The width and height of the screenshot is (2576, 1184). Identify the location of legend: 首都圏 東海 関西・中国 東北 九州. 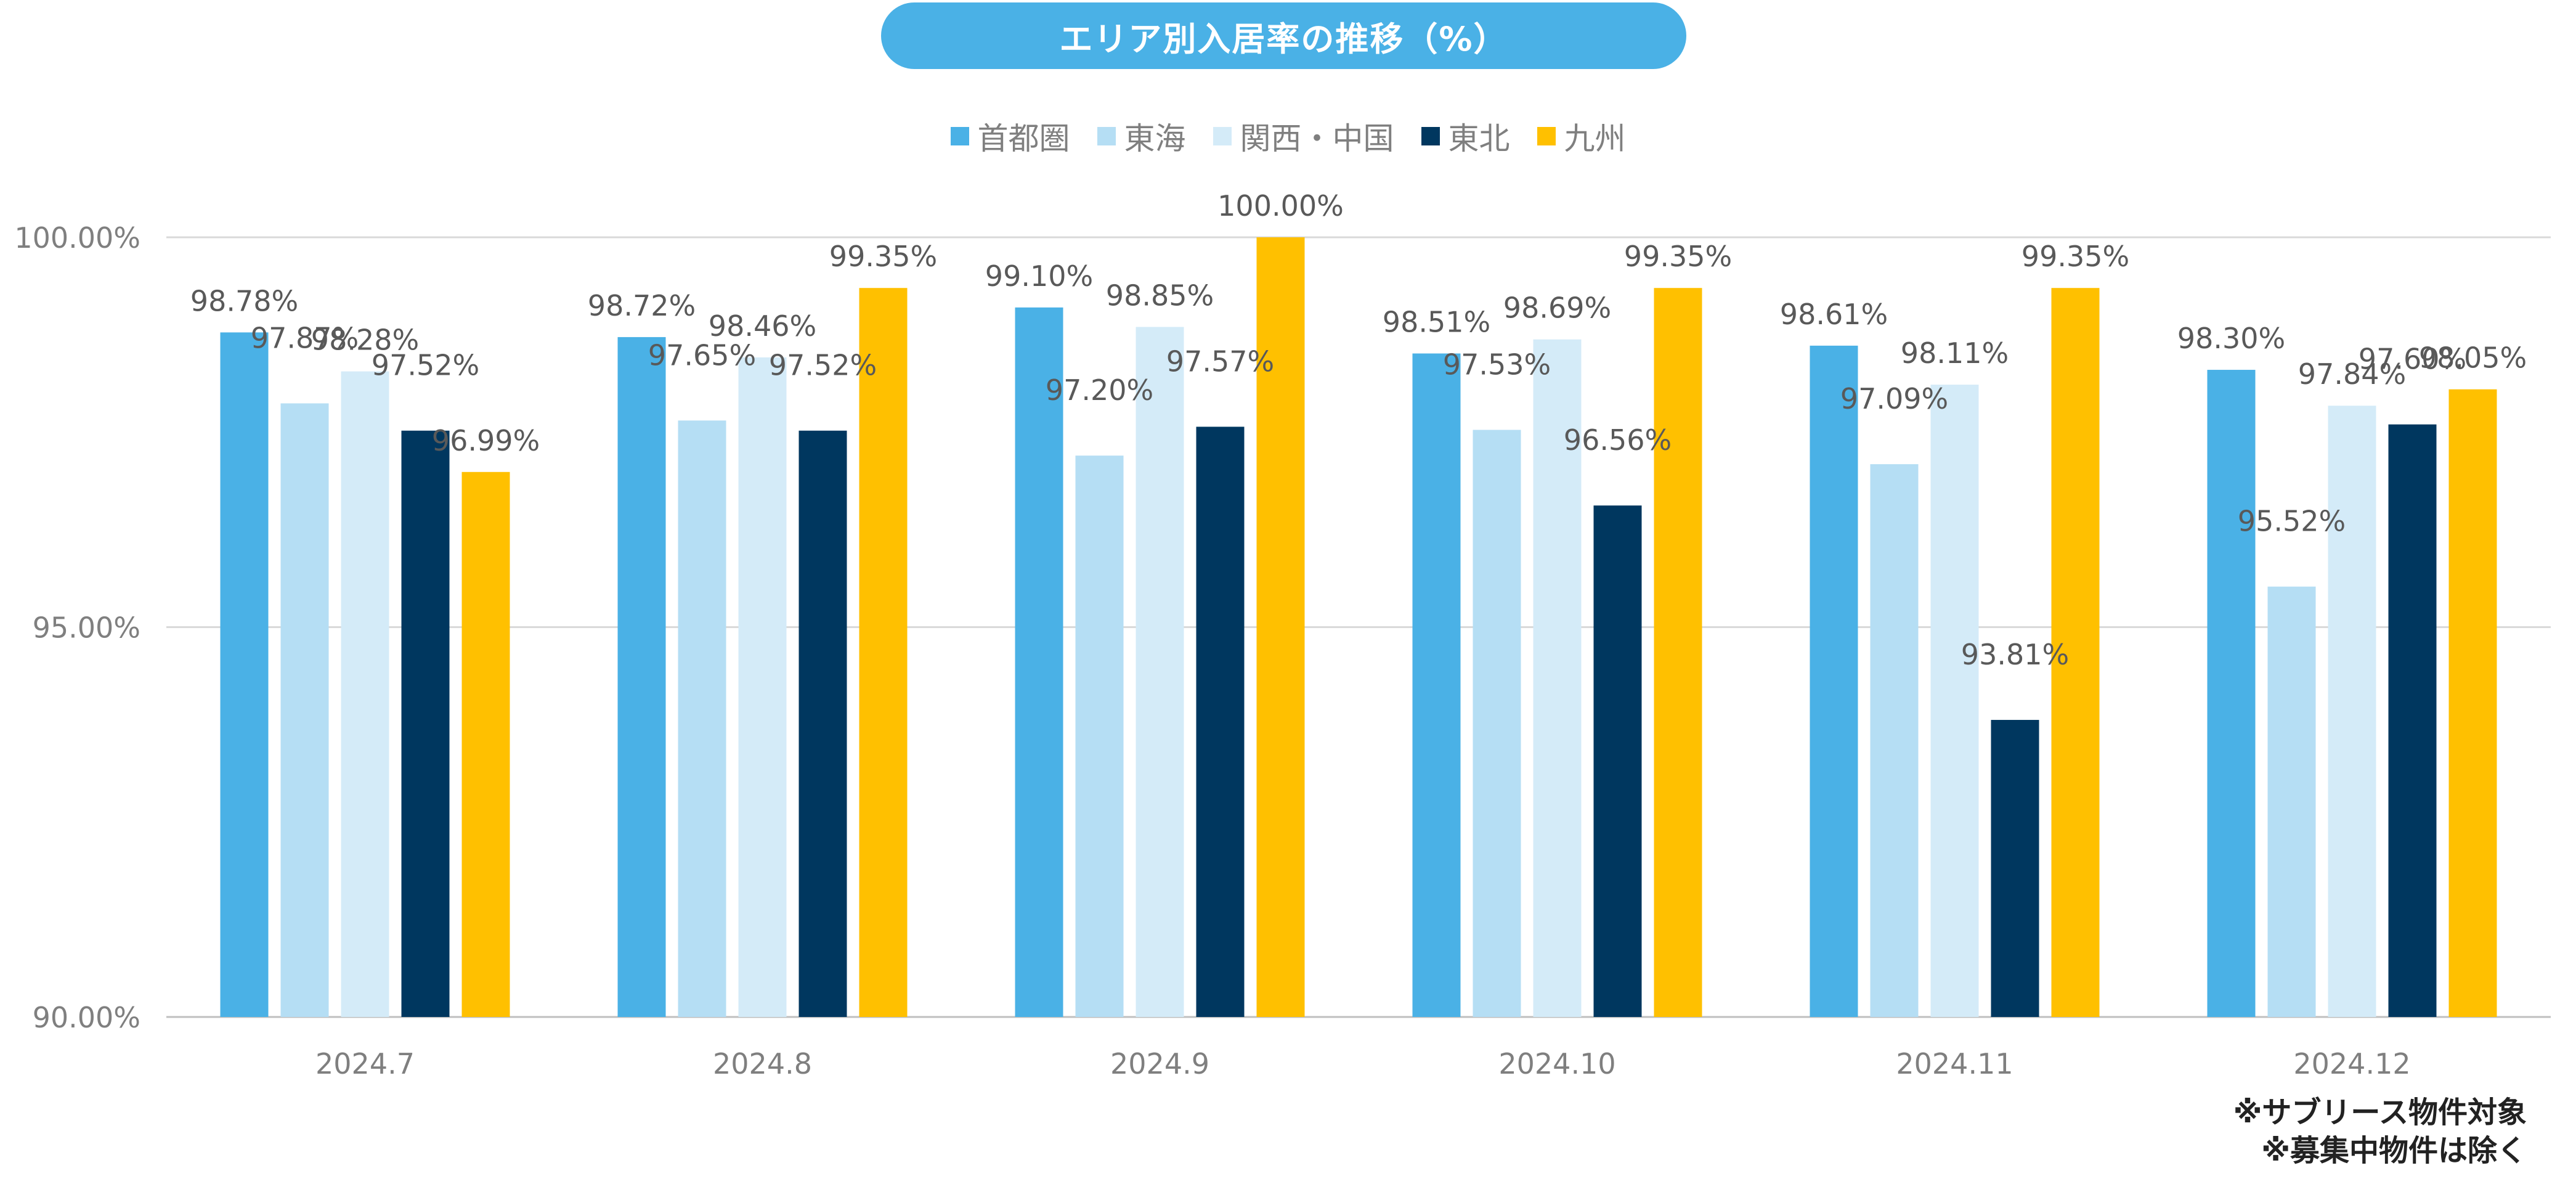
(1288, 136).